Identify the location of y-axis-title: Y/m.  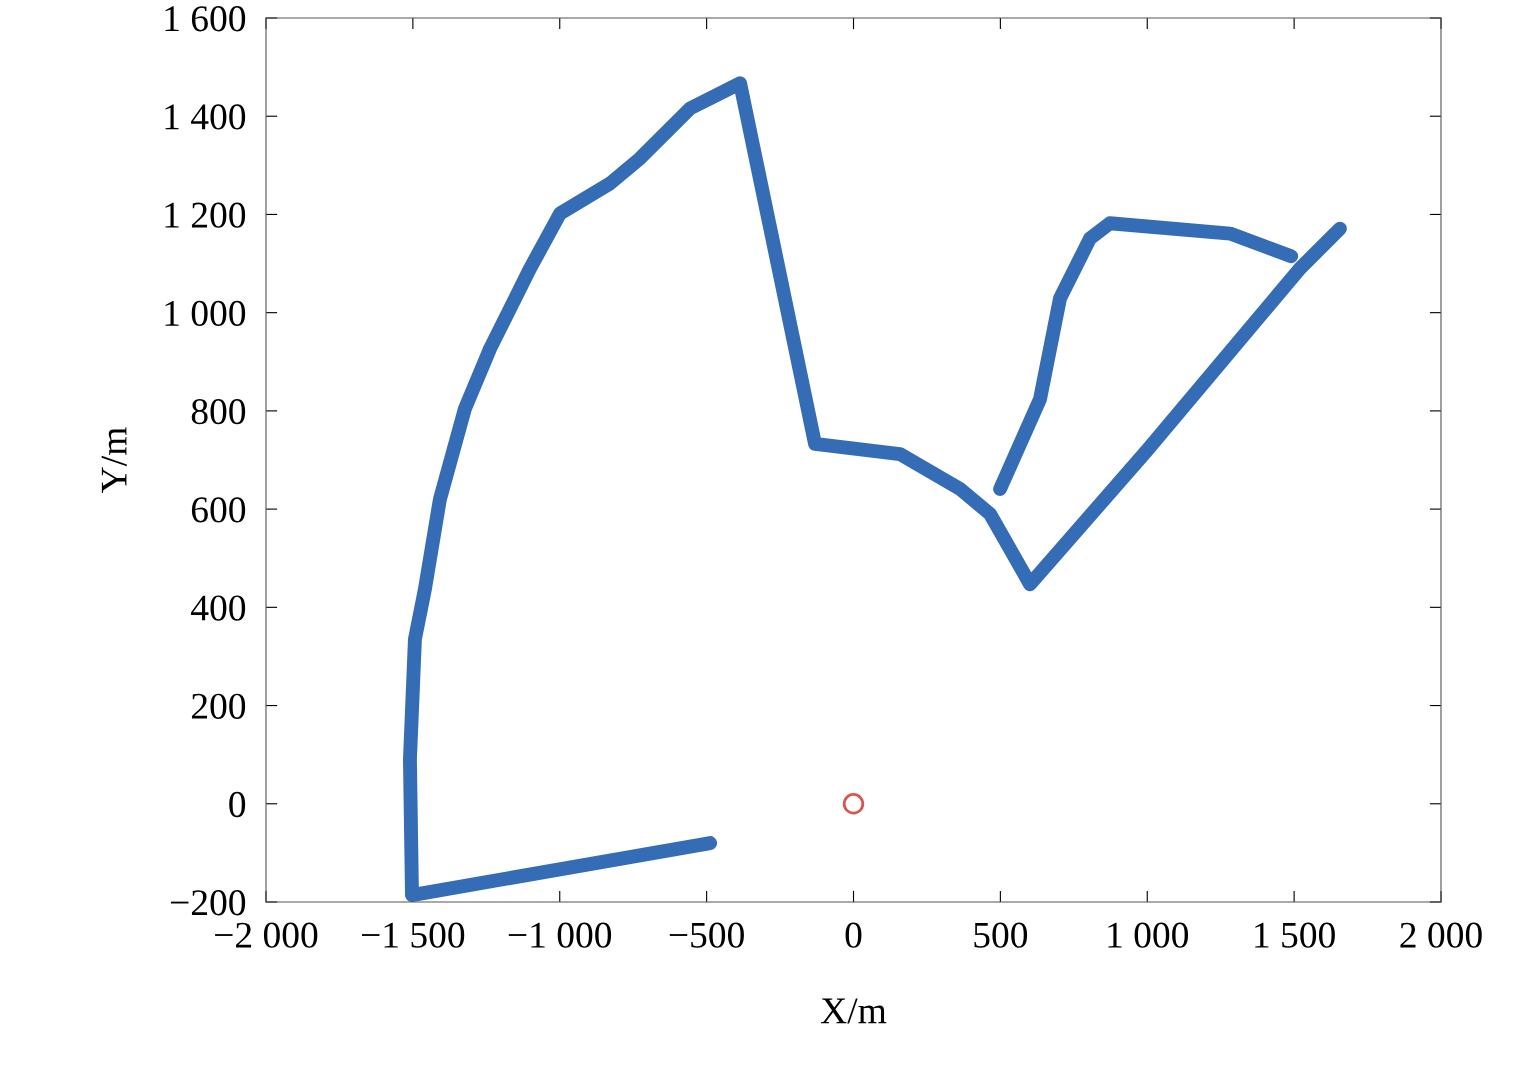
(114, 460).